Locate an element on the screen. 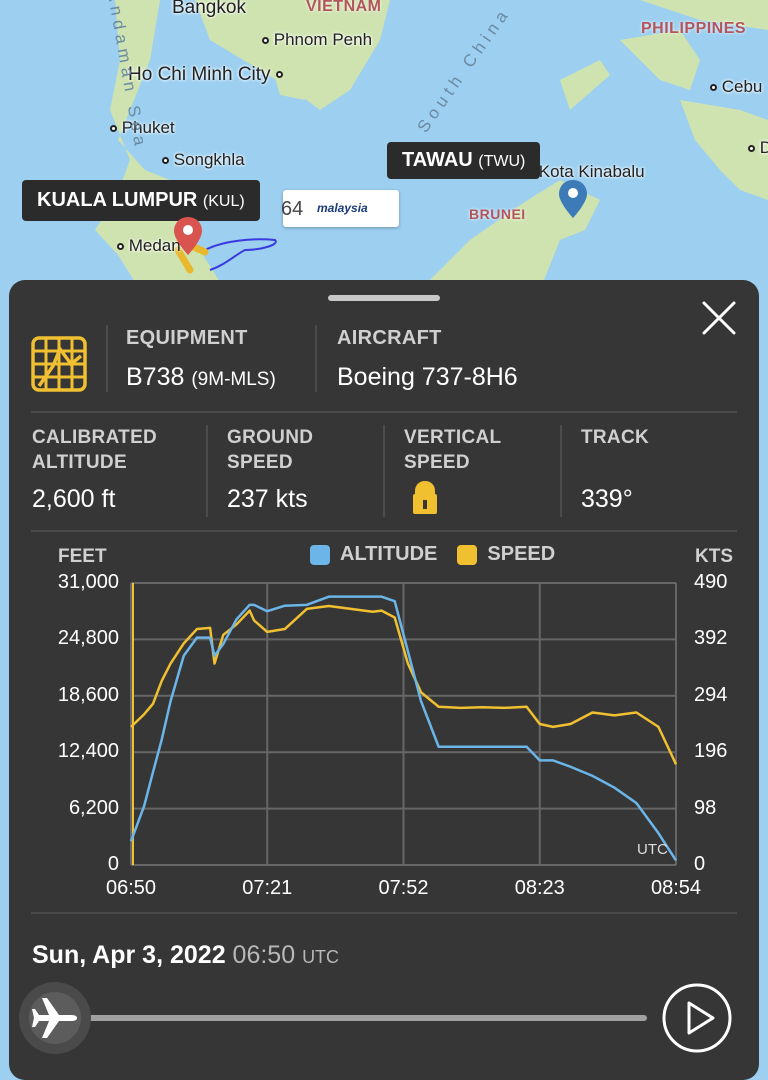  drag-handle is located at coordinates (384, 298).